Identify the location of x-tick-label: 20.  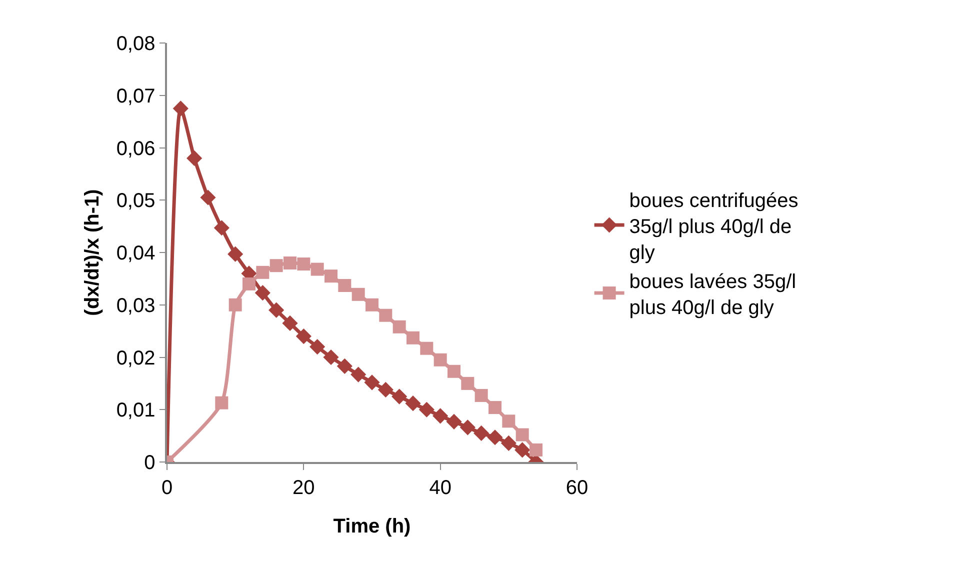
(303, 487).